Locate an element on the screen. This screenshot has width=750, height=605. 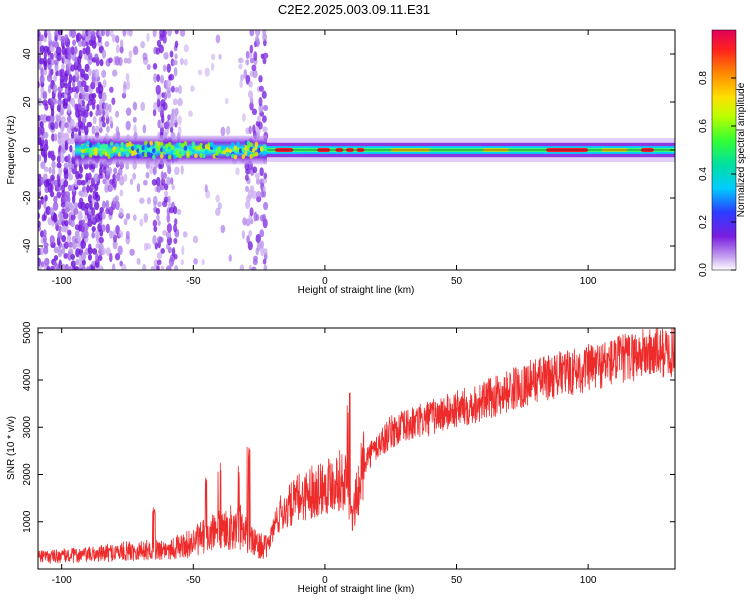
snr-y-tick-label: 1000 is located at coordinates (27, 521).